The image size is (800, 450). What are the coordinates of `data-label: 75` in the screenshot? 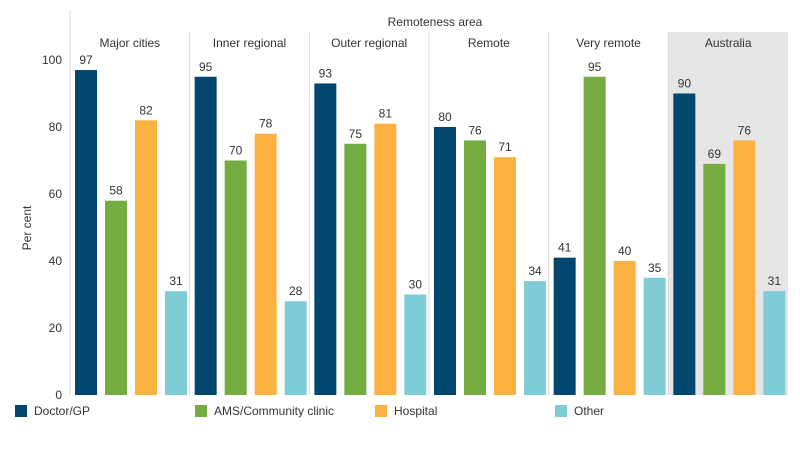 It's located at (356, 134).